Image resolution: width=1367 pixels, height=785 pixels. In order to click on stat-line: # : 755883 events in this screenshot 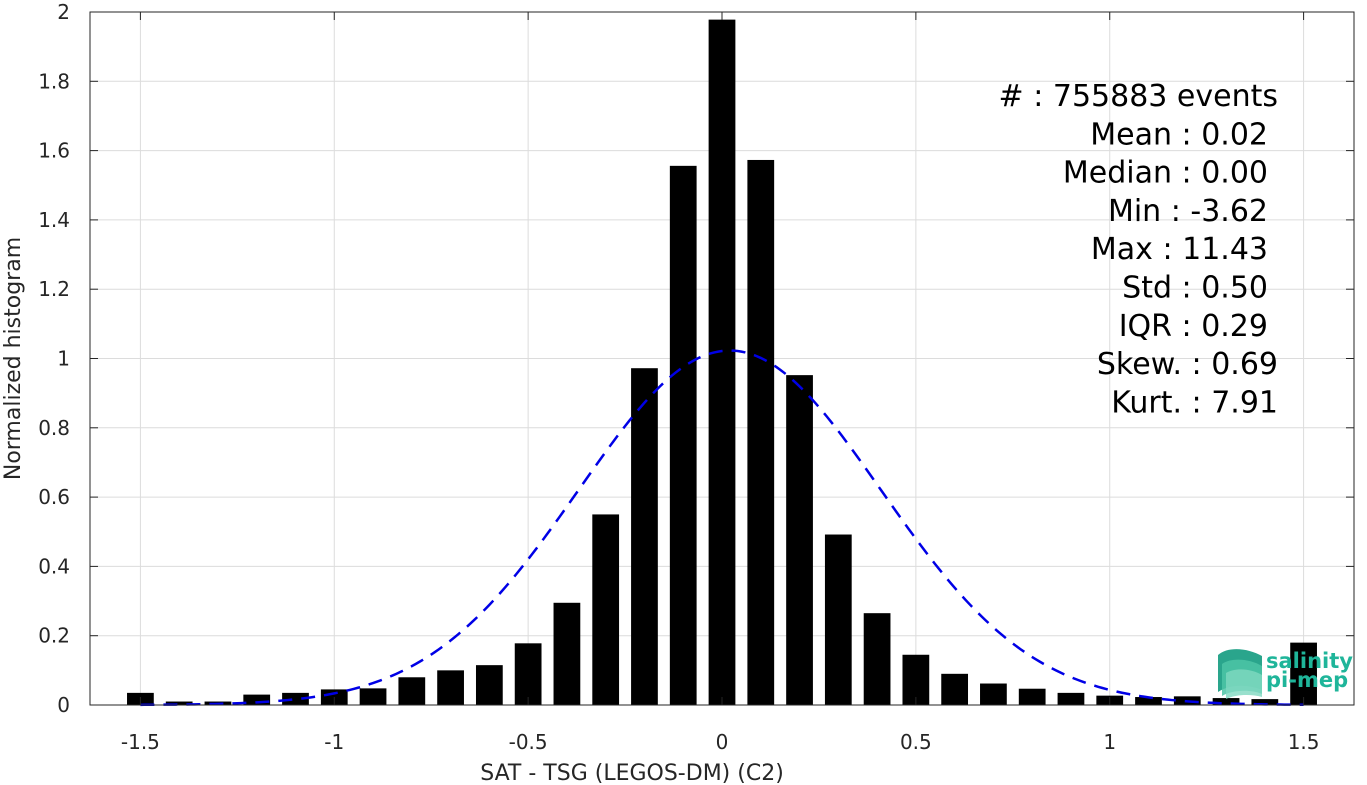, I will do `click(1138, 96)`.